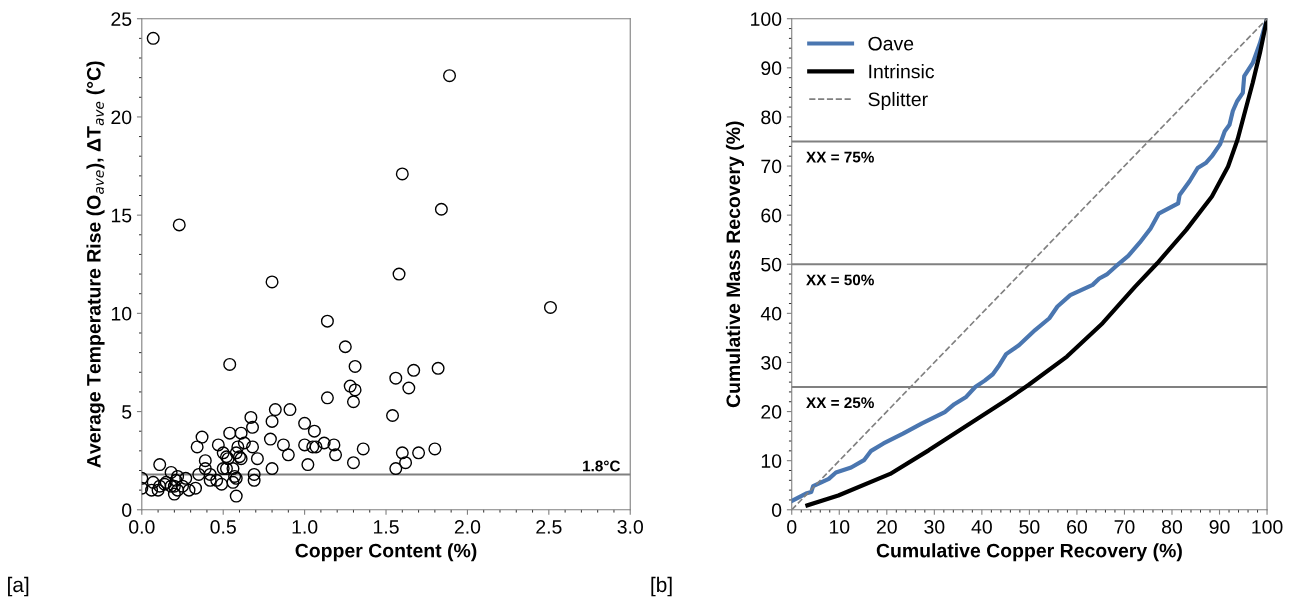 The height and width of the screenshot is (604, 1313). What do you see at coordinates (840, 403) in the screenshot?
I see `ref-line-label: XX = 25%` at bounding box center [840, 403].